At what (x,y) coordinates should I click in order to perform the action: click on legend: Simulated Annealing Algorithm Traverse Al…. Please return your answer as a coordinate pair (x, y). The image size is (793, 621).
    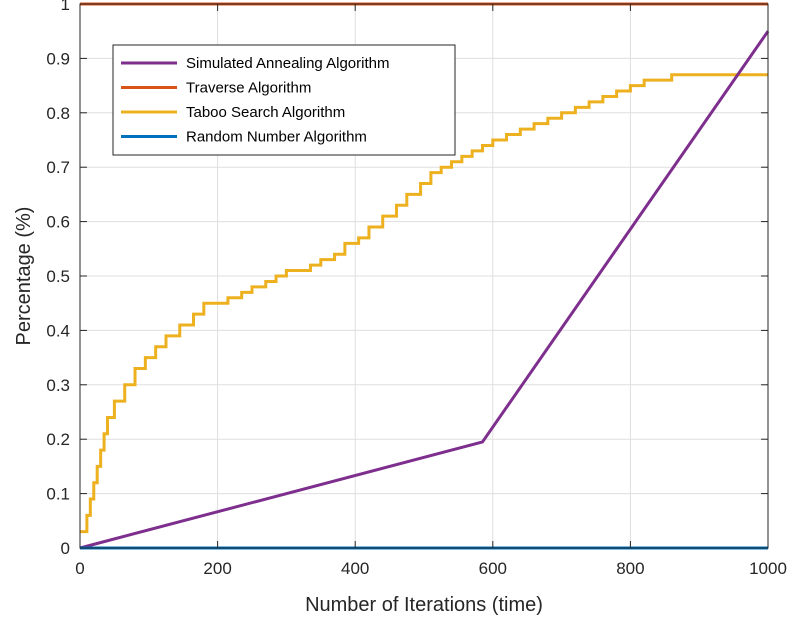
    Looking at the image, I should click on (284, 100).